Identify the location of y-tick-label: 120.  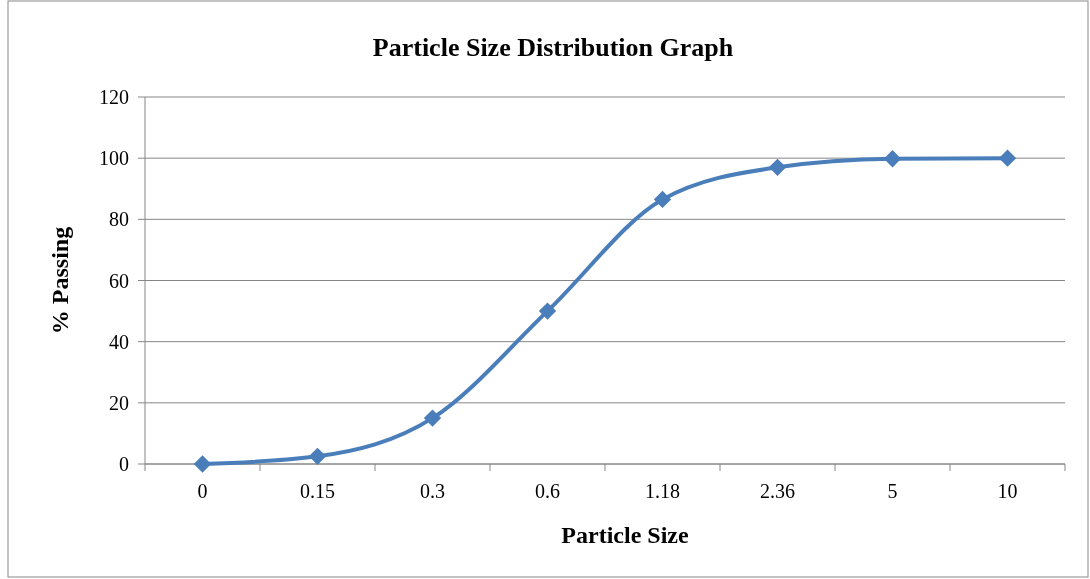
(114, 97).